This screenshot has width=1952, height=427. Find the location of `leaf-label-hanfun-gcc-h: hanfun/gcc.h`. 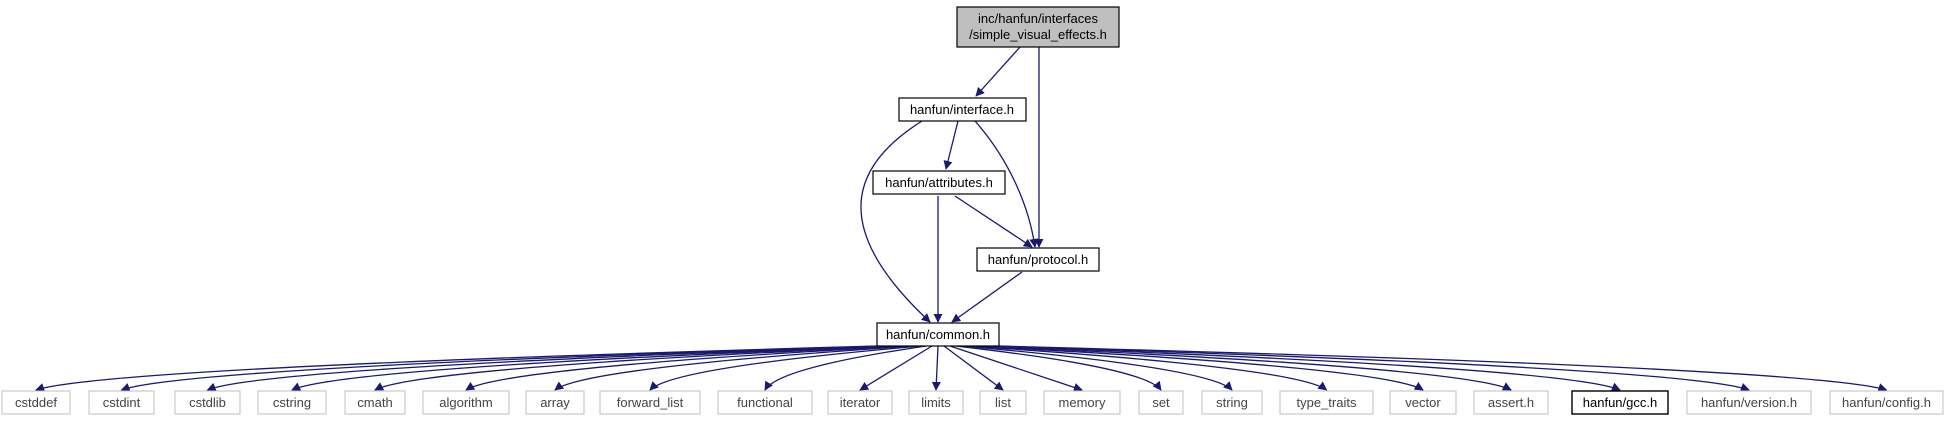

leaf-label-hanfun-gcc-h: hanfun/gcc.h is located at coordinates (1620, 402).